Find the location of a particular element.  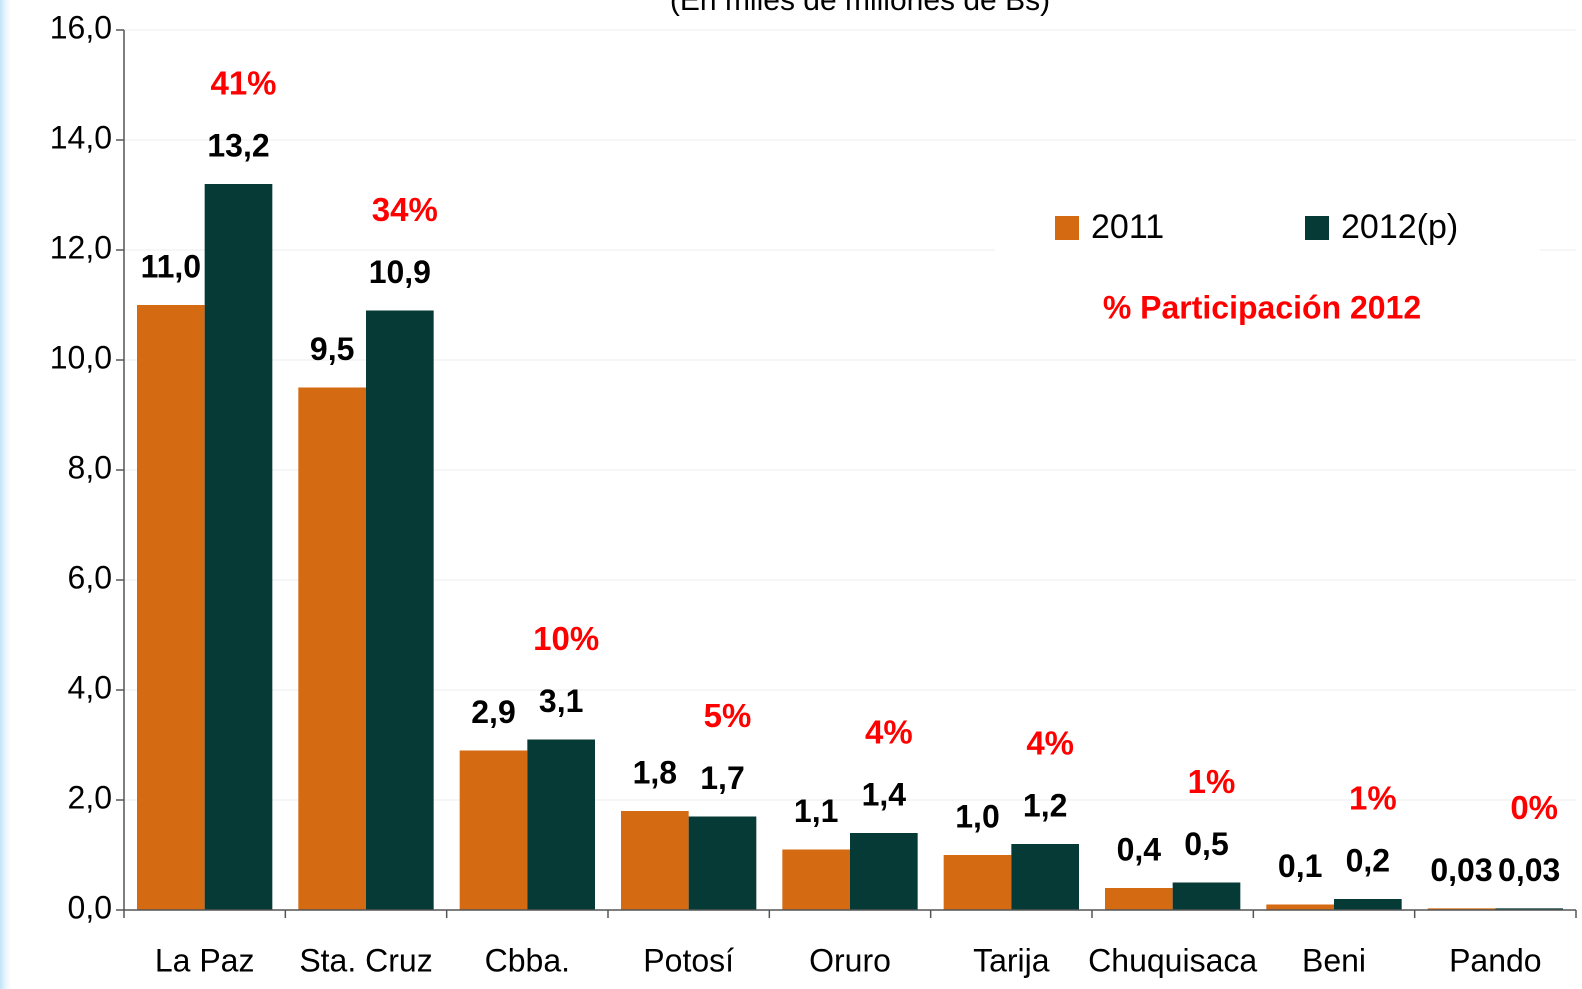

y-tick-label: 6,0 is located at coordinates (90, 577).